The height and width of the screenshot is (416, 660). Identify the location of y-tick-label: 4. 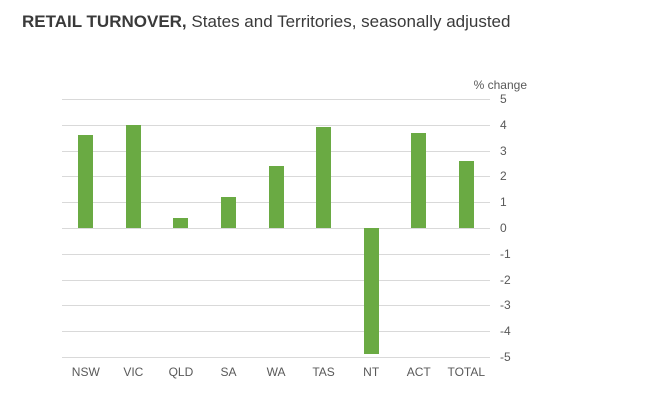
(503, 124).